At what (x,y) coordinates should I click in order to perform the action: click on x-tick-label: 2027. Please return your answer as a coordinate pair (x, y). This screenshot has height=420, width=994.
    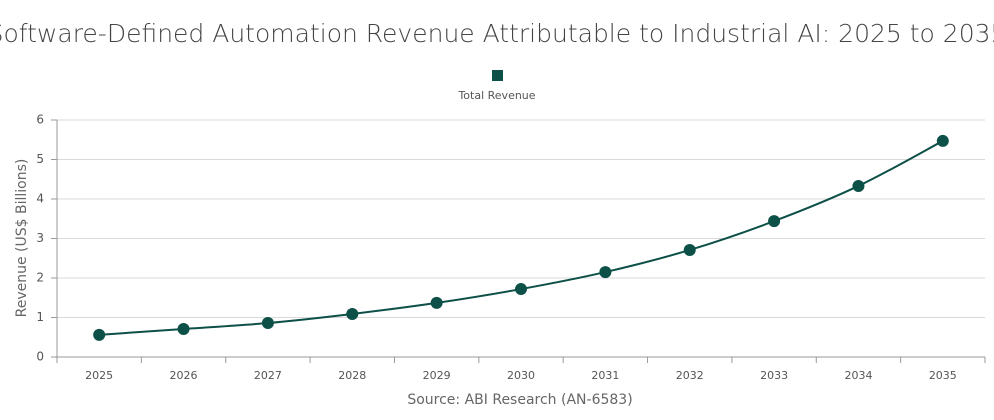
    Looking at the image, I should click on (268, 375).